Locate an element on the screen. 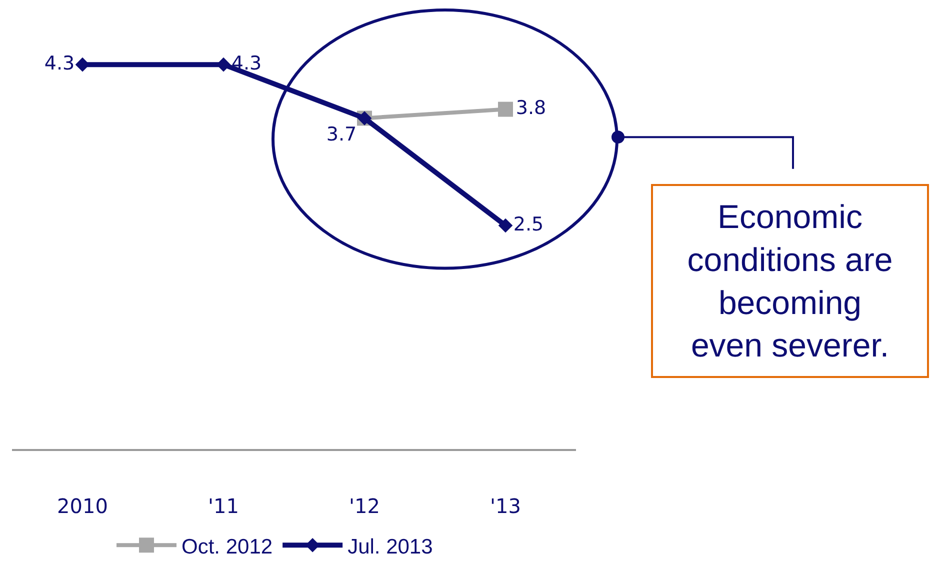  x-tick-label: '11 is located at coordinates (223, 506).